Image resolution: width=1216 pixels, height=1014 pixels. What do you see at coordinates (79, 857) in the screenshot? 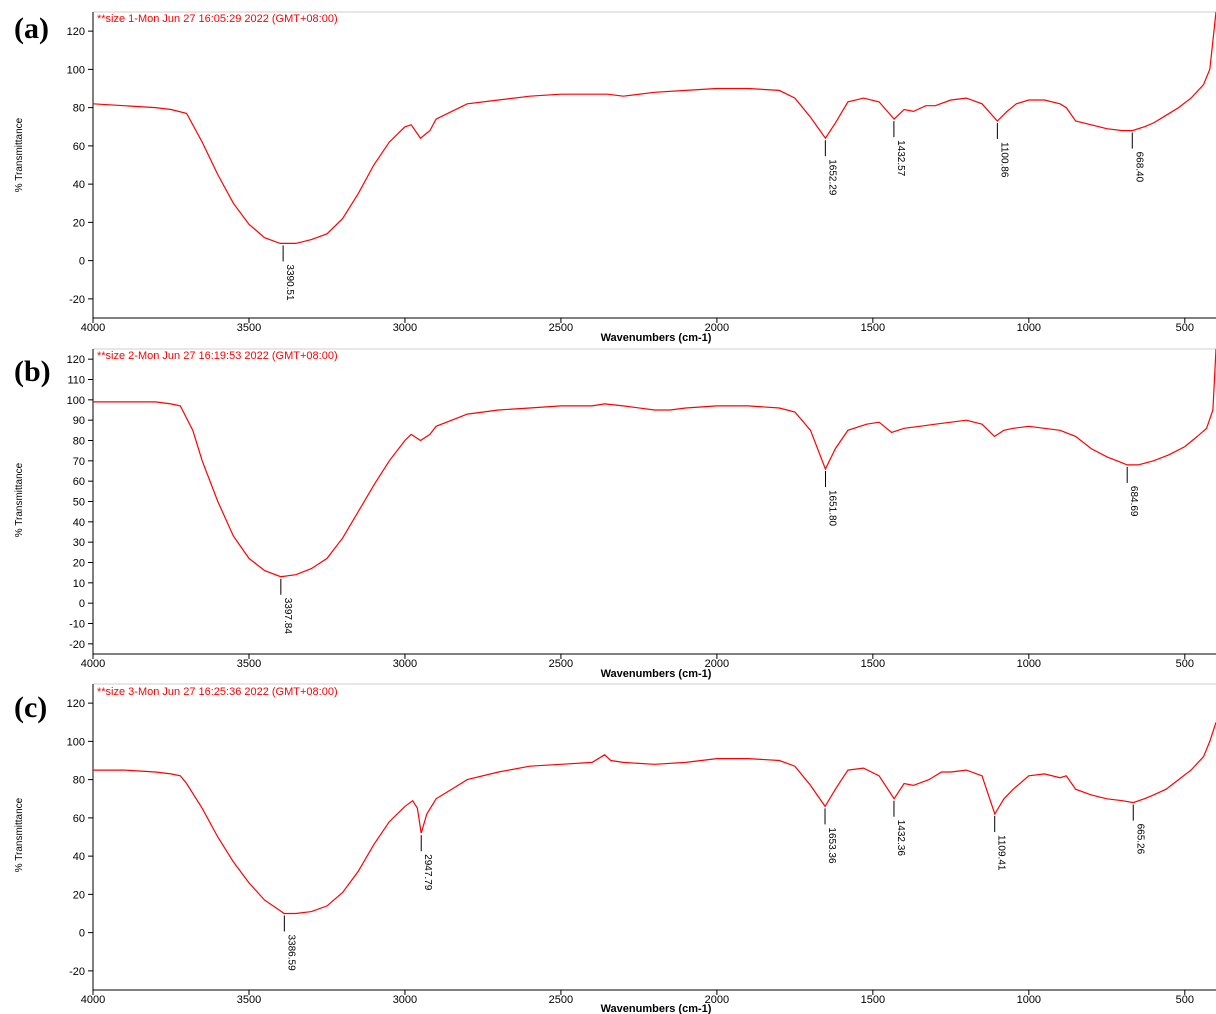
I see `panel-c-y-tick-label: 40` at bounding box center [79, 857].